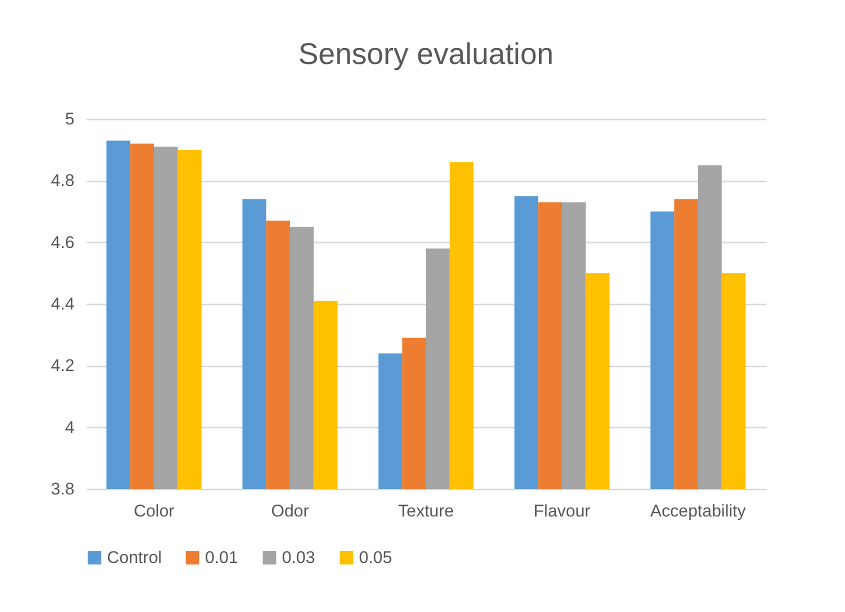 The width and height of the screenshot is (845, 612). Describe the element at coordinates (375, 557) in the screenshot. I see `legend-label: 0.05` at that location.